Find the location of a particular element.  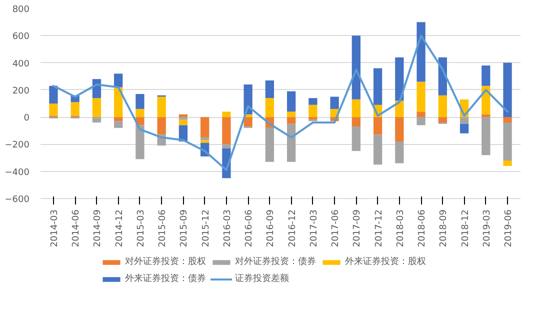

legend-label: 对外证券投资：债券 is located at coordinates (275, 262).